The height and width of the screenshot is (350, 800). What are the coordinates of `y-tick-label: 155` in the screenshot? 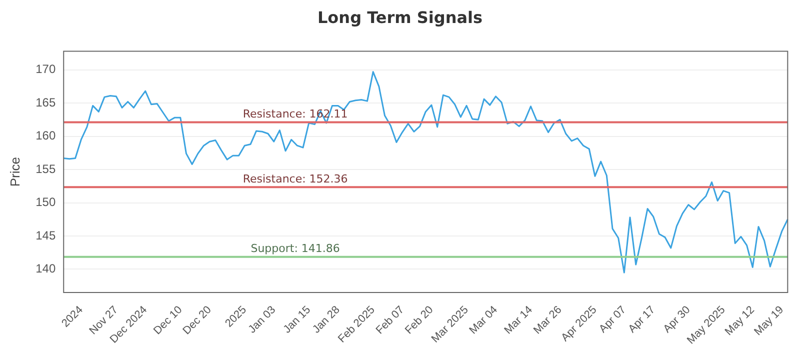 It's located at (46, 169).